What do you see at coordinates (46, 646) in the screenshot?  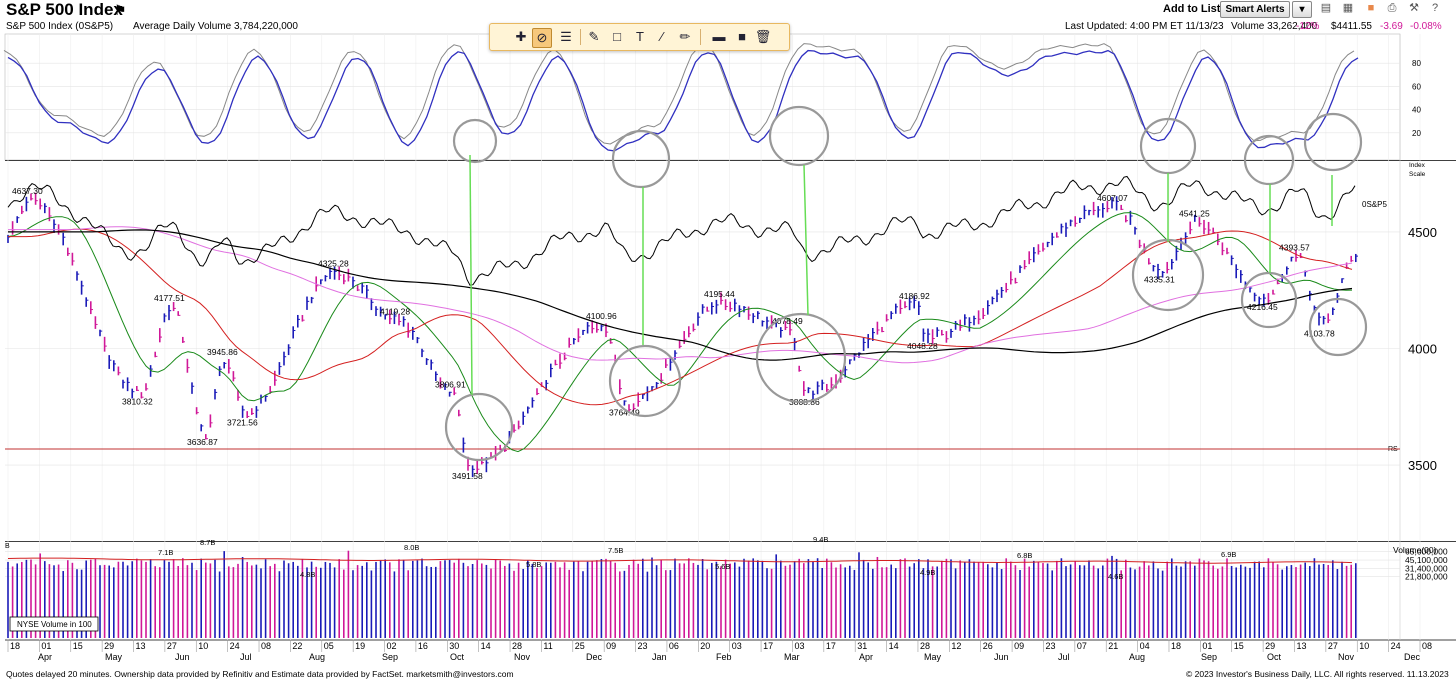 I see `x-tick-label-day: 01` at bounding box center [46, 646].